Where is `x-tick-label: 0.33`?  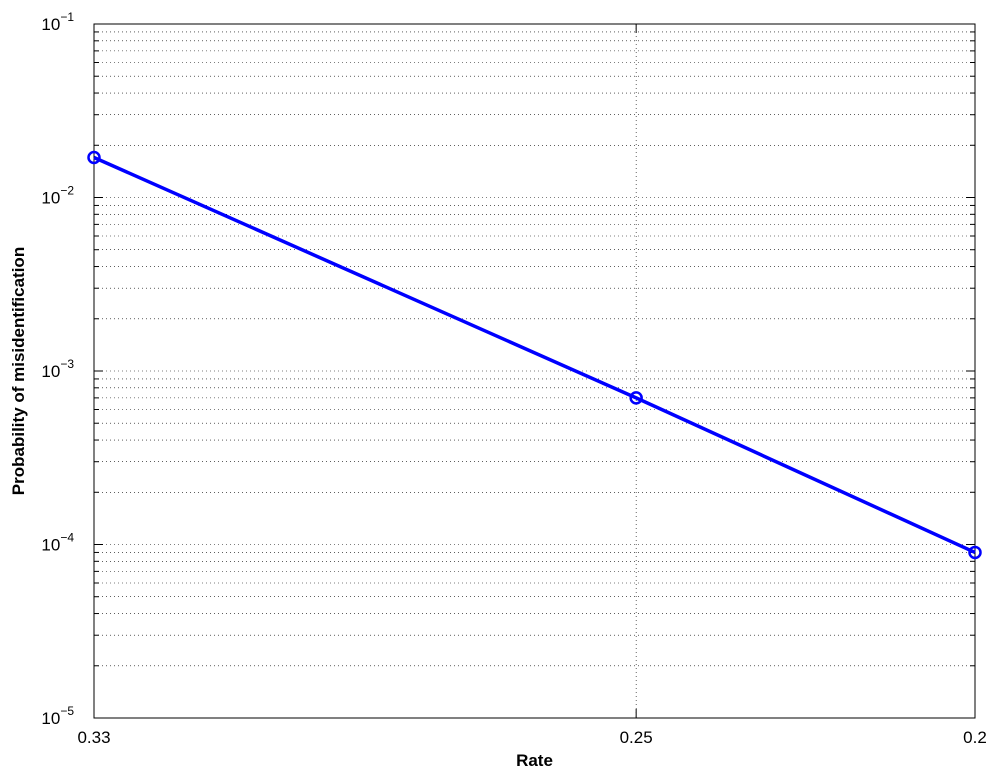
x-tick-label: 0.33 is located at coordinates (93, 737).